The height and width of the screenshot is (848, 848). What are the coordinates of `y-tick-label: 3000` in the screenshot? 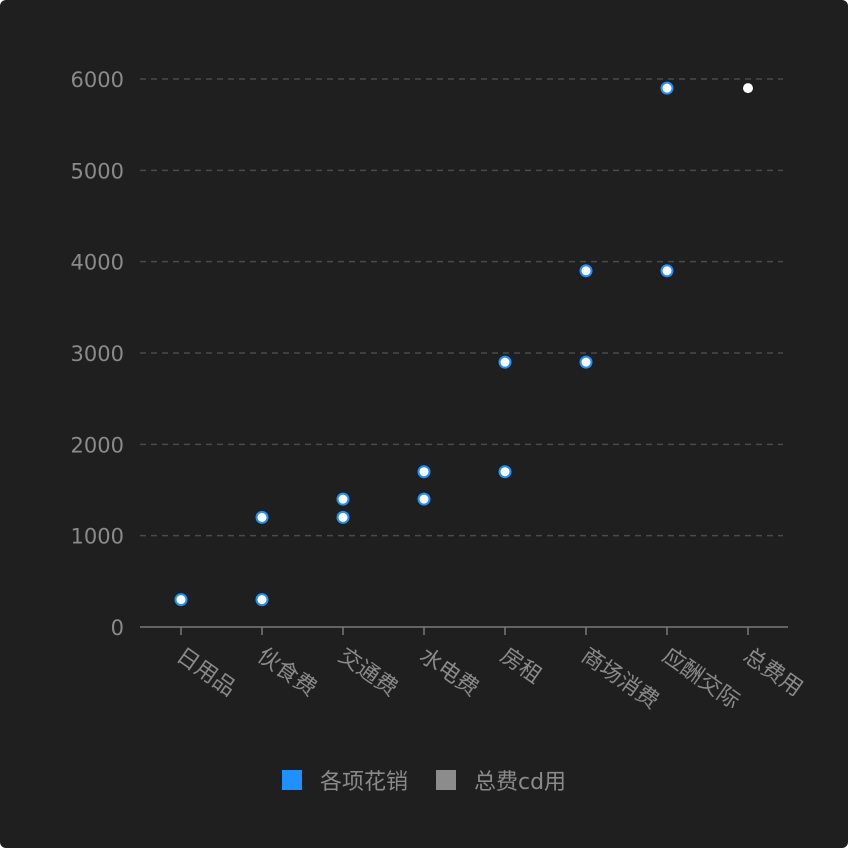 It's located at (97, 354).